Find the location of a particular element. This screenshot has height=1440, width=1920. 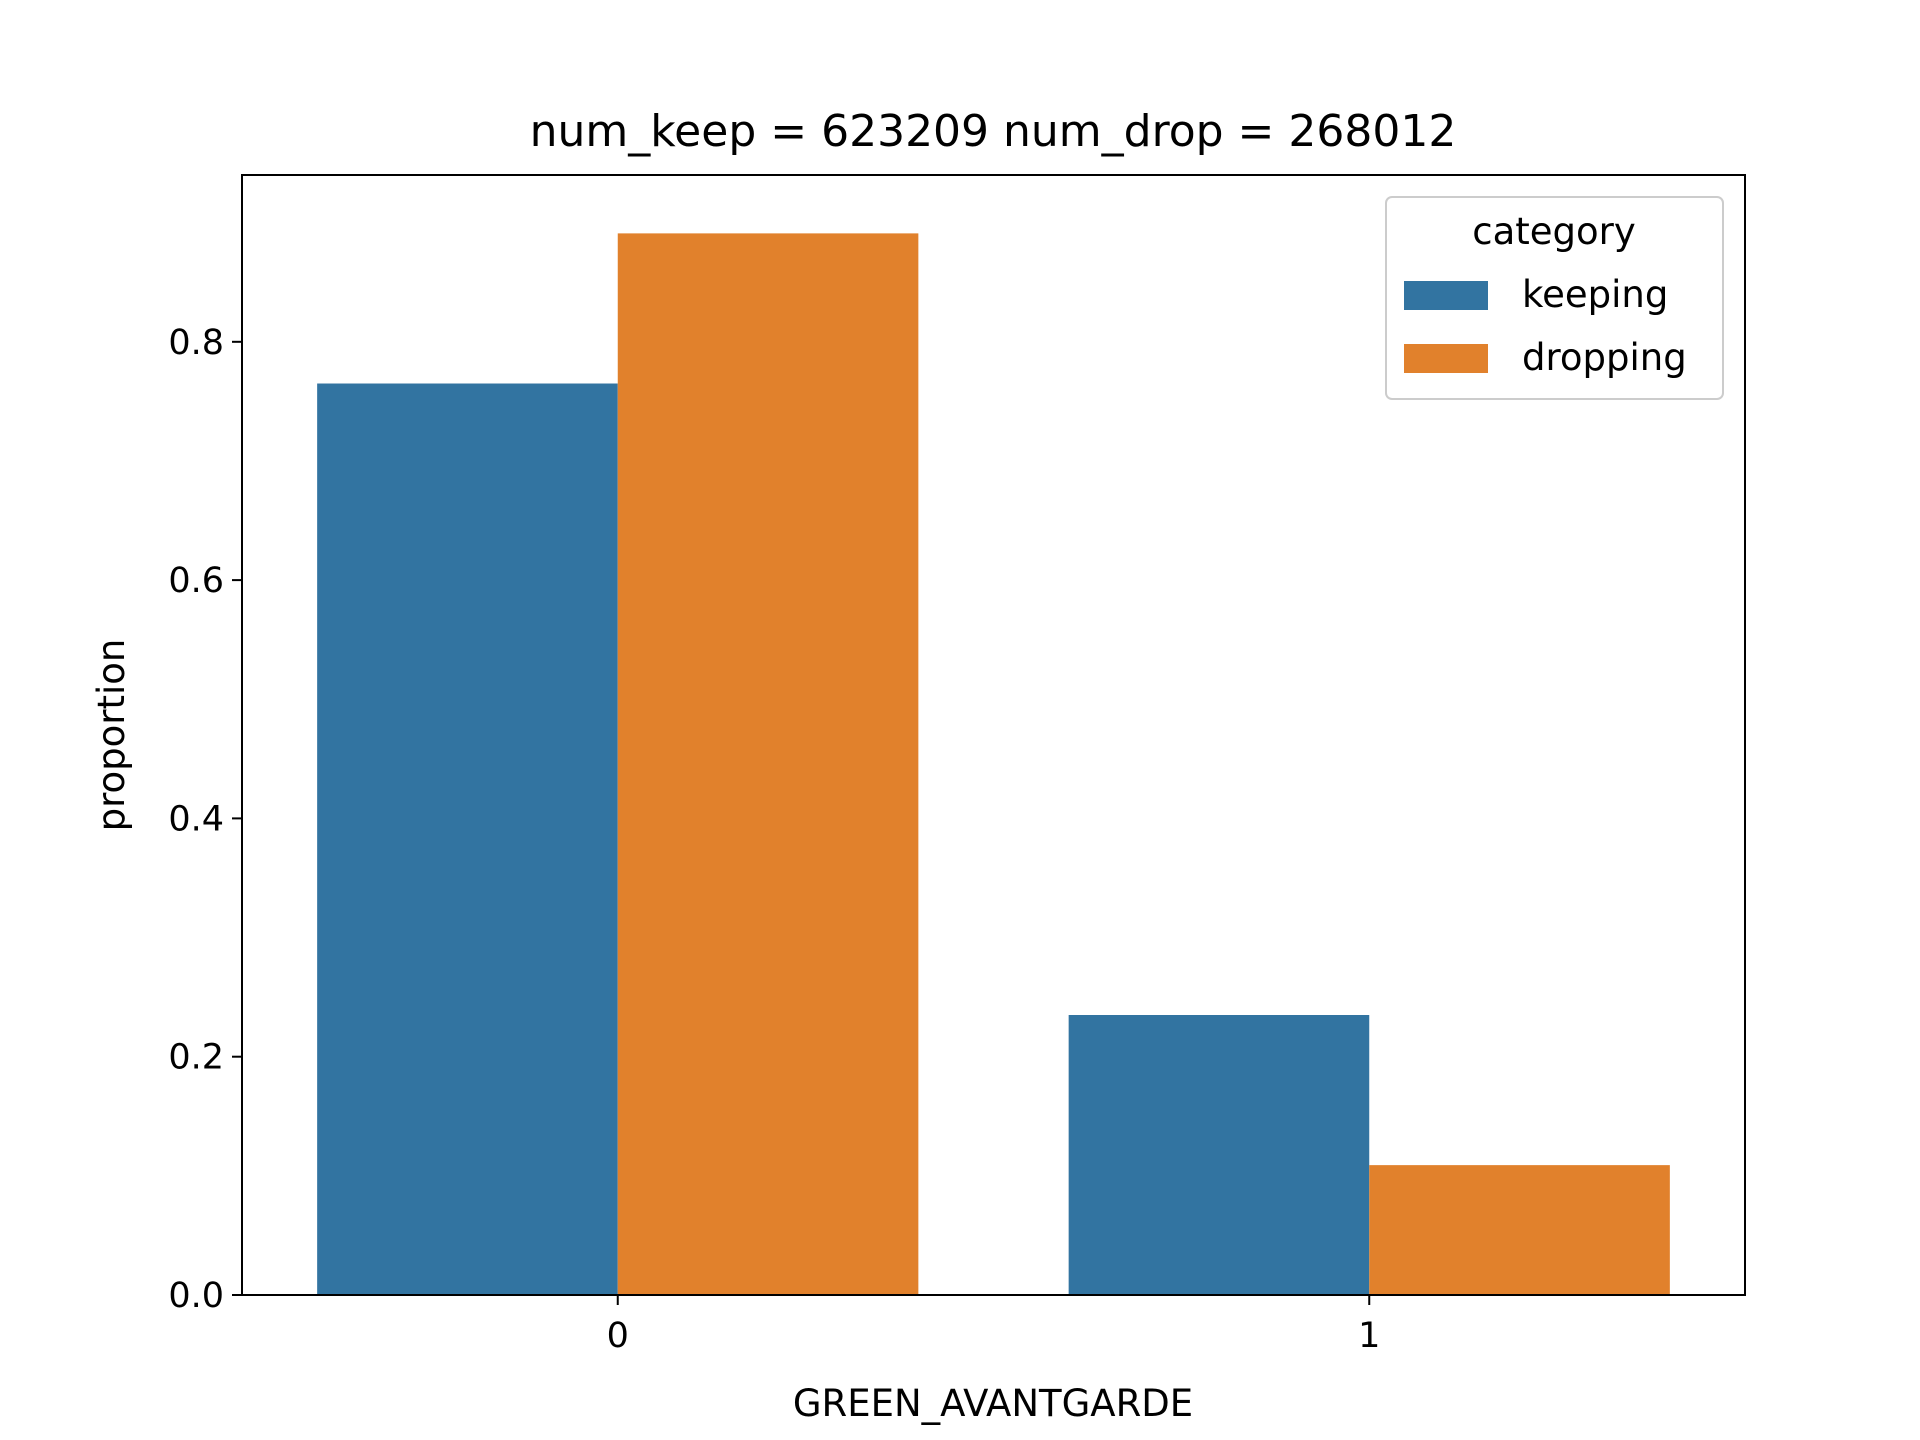

legend-swatch-keeping is located at coordinates (1446, 295).